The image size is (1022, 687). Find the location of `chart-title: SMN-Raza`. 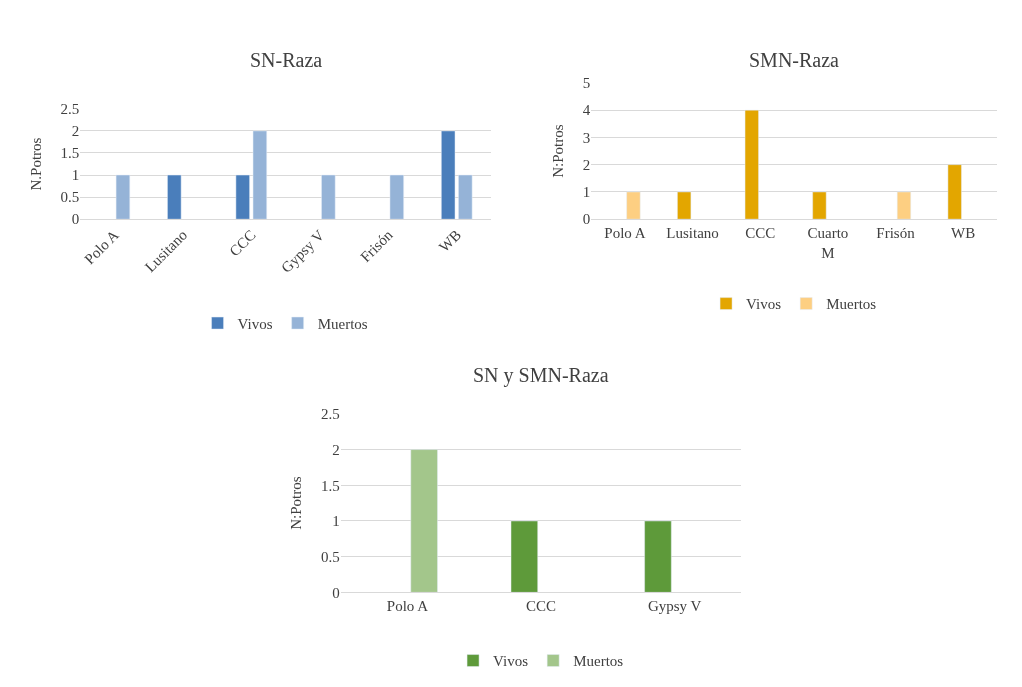

chart-title: SMN-Raza is located at coordinates (794, 60).